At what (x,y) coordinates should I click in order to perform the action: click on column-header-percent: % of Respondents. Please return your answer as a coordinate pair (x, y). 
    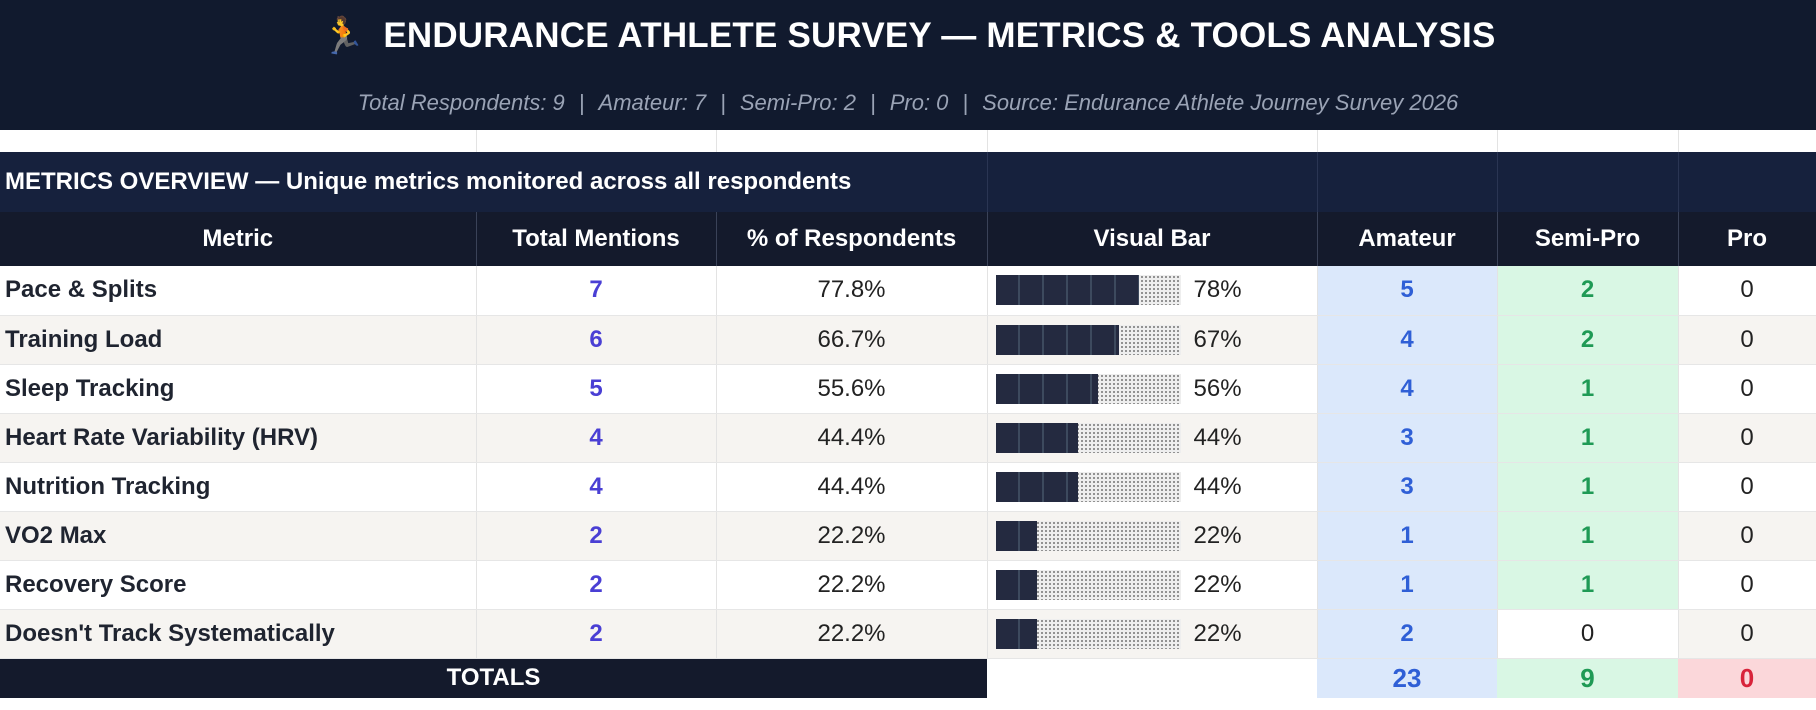
    Looking at the image, I should click on (852, 239).